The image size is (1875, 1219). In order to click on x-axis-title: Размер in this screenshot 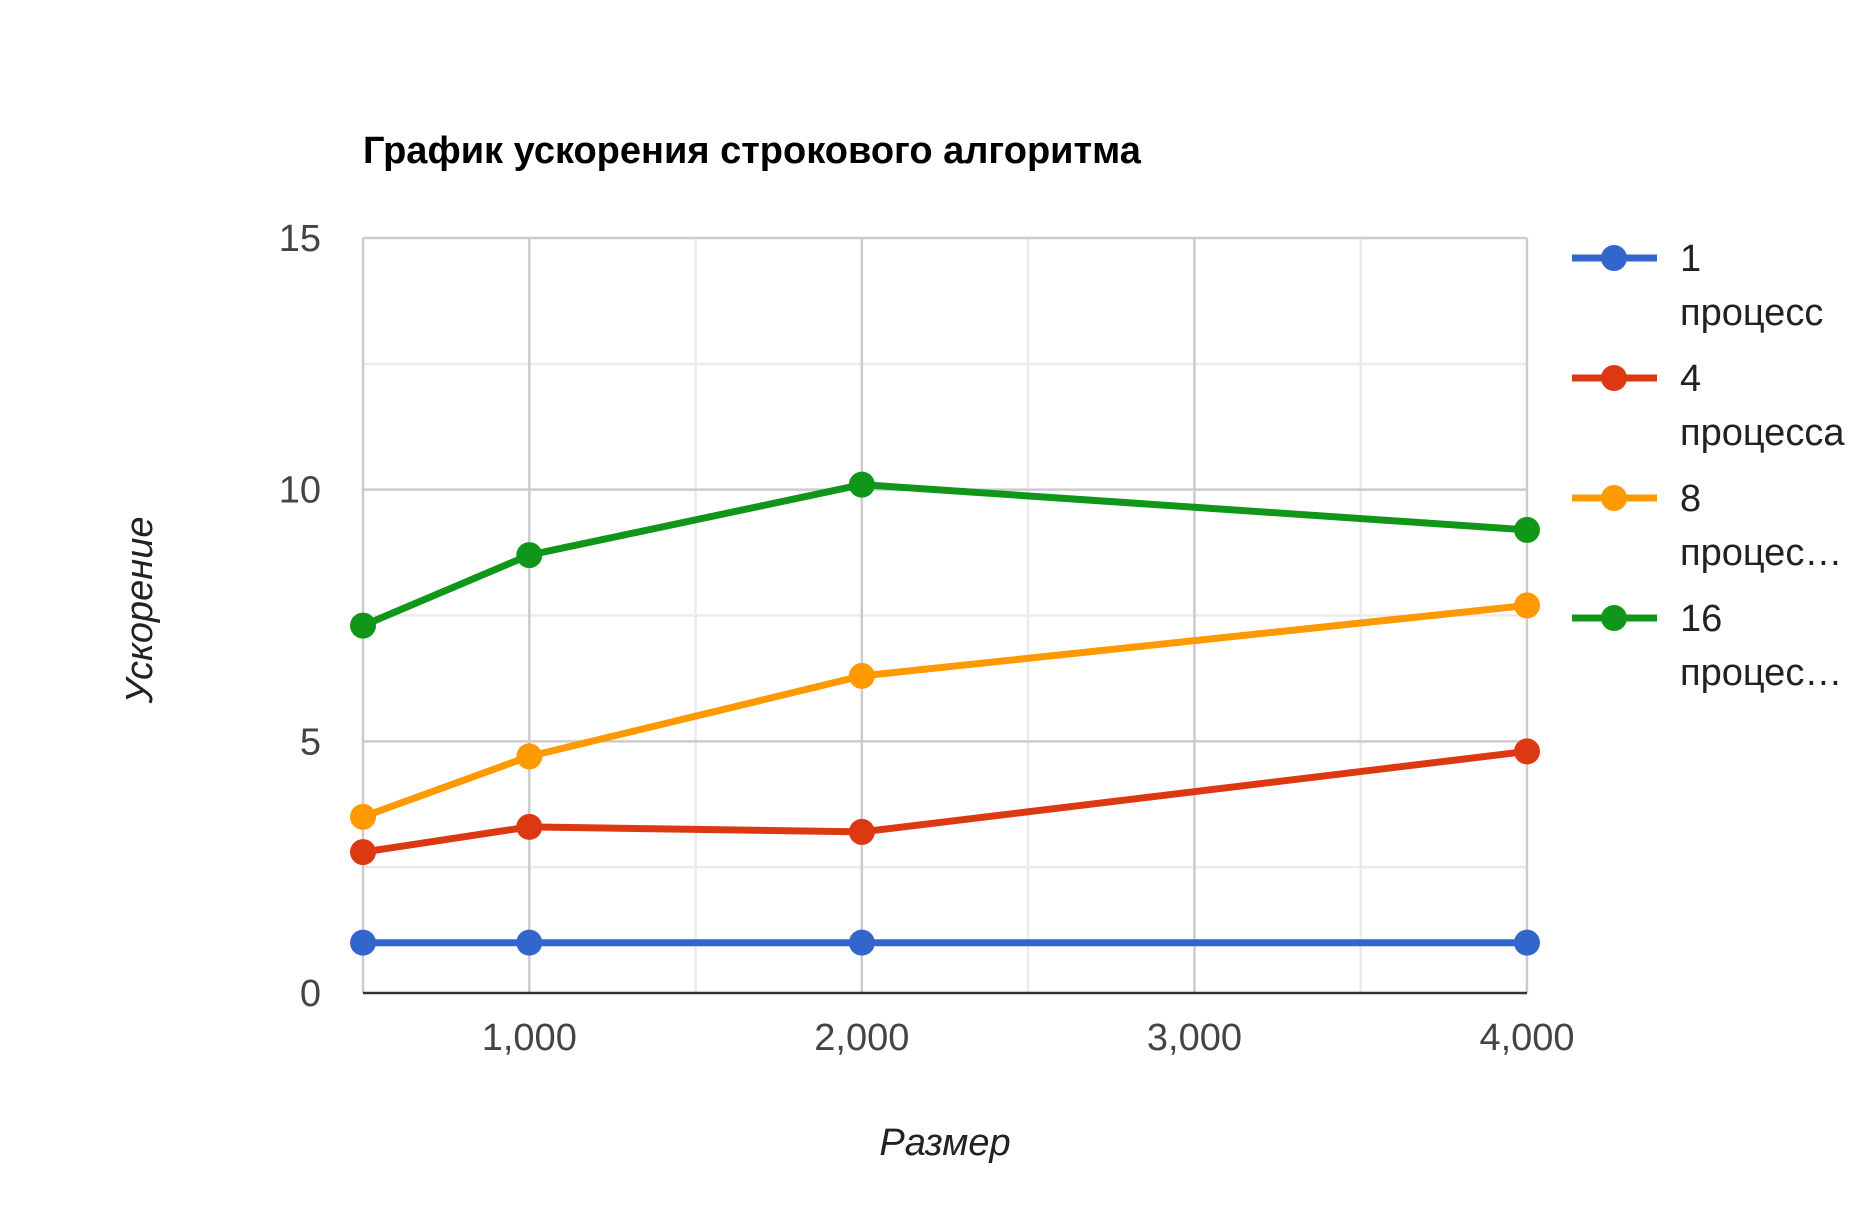, I will do `click(944, 1143)`.